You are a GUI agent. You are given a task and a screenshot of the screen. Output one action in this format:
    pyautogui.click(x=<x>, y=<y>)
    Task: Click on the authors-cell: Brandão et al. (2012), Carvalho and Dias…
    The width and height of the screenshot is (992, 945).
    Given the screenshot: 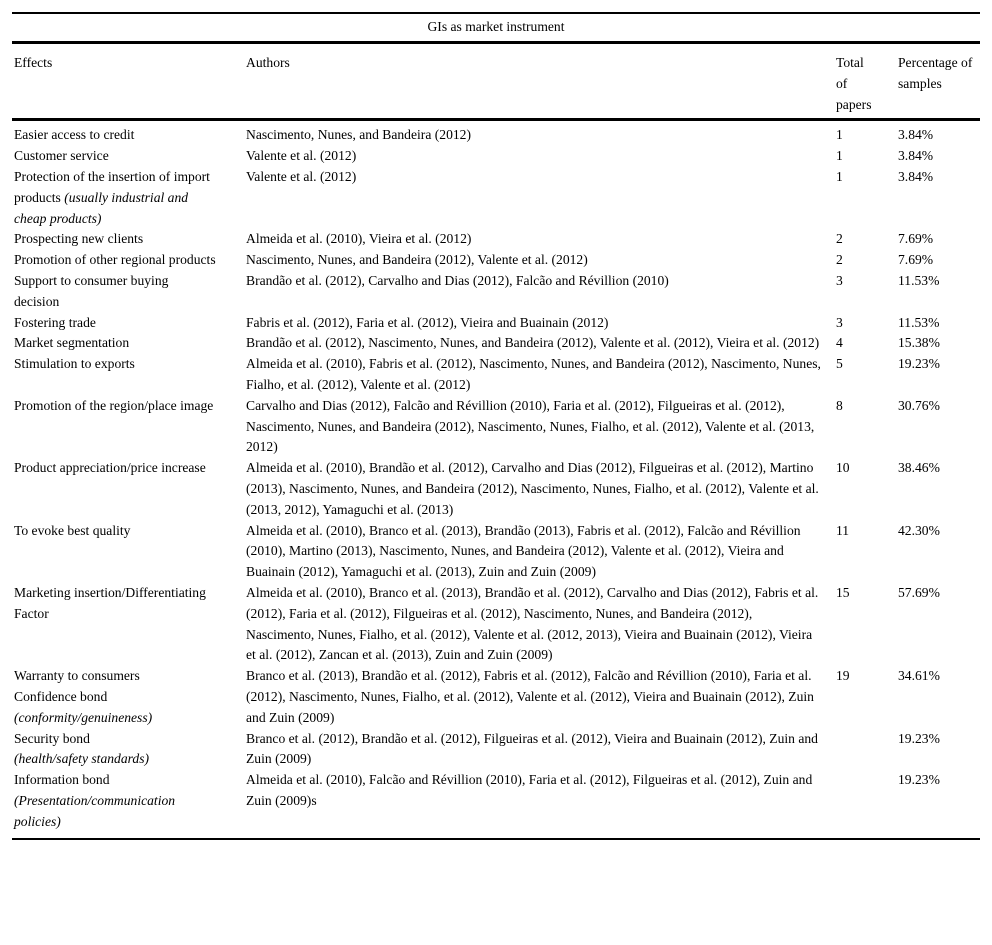 What is the action you would take?
    pyautogui.click(x=457, y=280)
    